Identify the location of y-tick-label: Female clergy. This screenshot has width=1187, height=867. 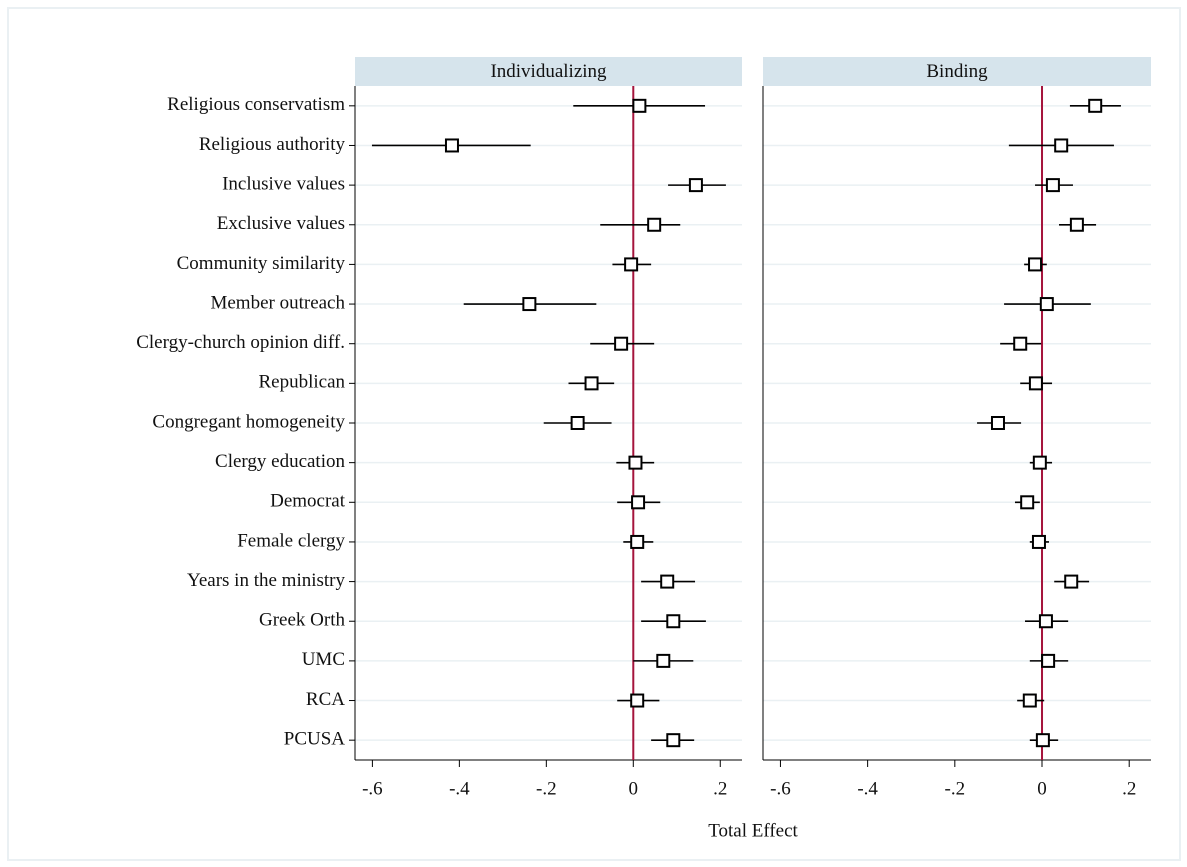
(291, 540).